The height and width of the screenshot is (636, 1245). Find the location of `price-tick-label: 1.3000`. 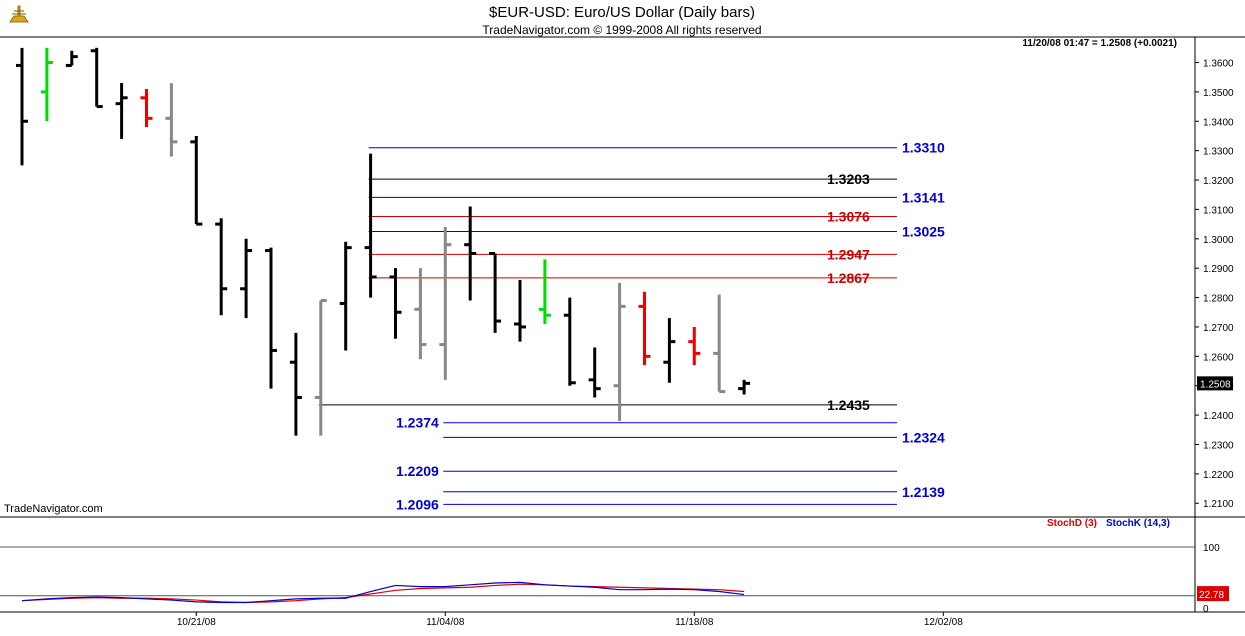

price-tick-label: 1.3000 is located at coordinates (1218, 240).